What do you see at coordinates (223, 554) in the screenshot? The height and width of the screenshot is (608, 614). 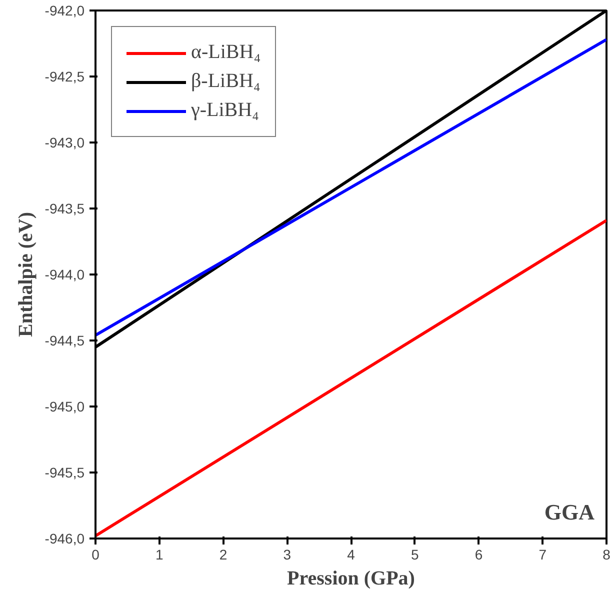 I see `x-tick-label: 2` at bounding box center [223, 554].